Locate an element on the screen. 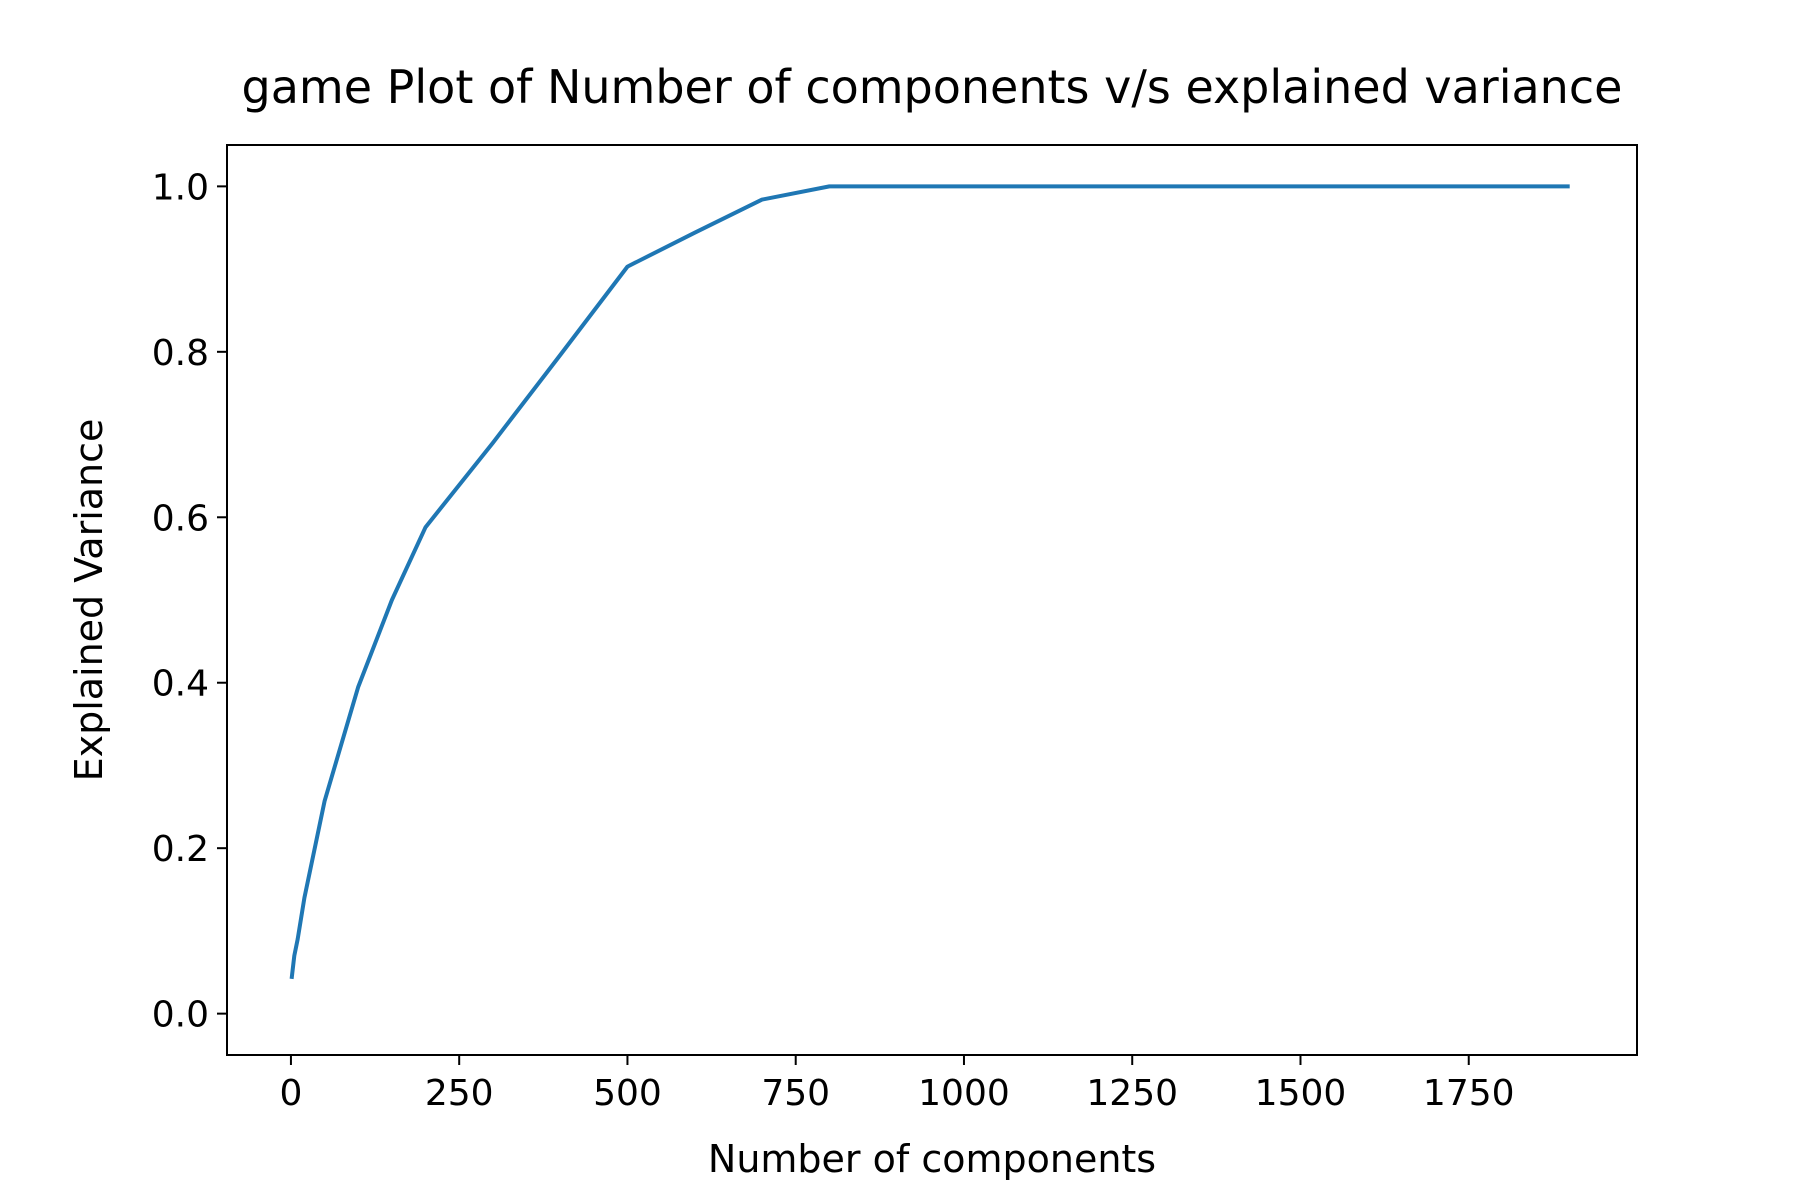 The width and height of the screenshot is (1800, 1200). x-tick-label: 750 is located at coordinates (795, 1093).